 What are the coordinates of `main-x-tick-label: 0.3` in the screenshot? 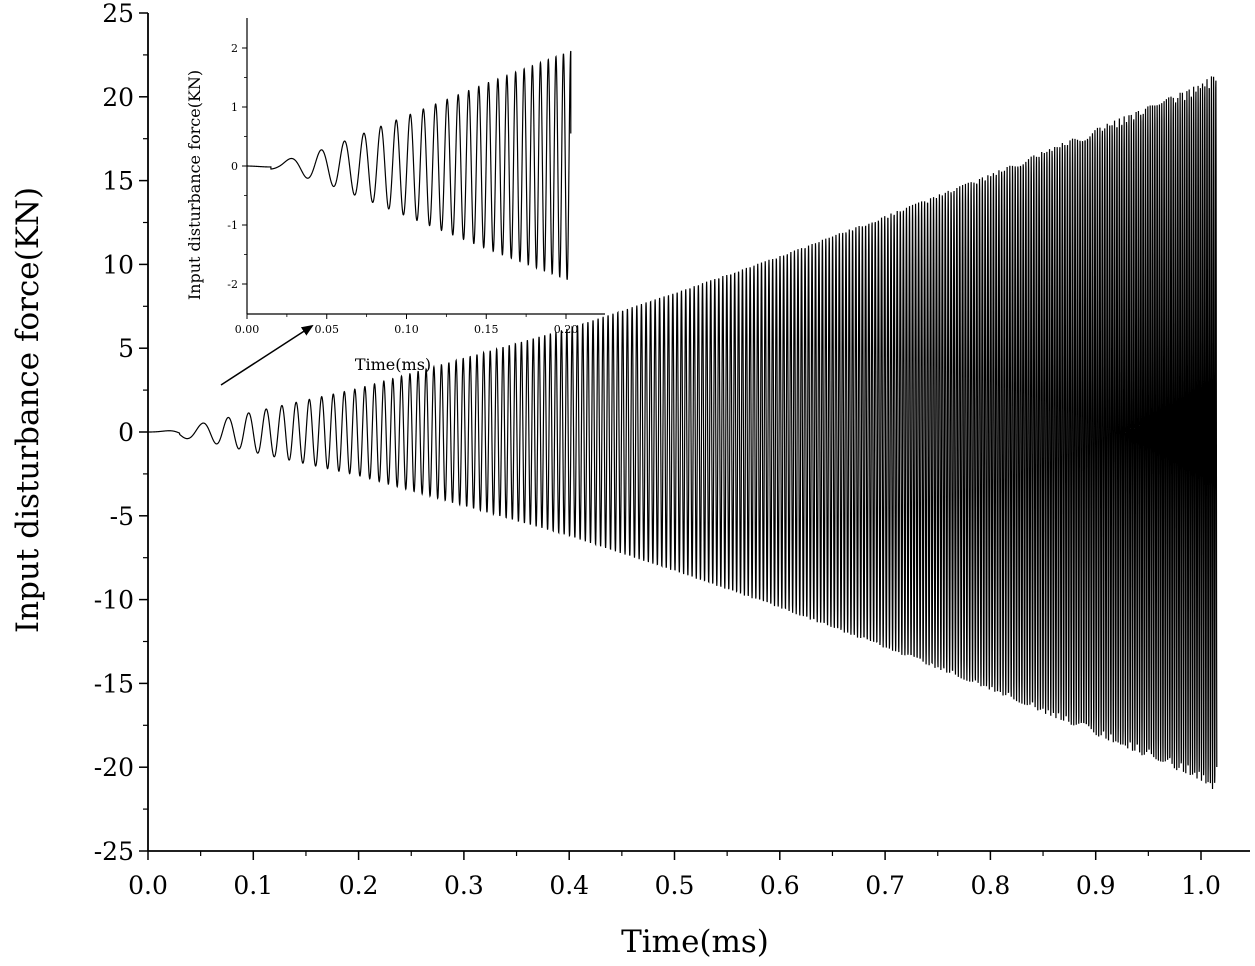 It's located at (464, 885).